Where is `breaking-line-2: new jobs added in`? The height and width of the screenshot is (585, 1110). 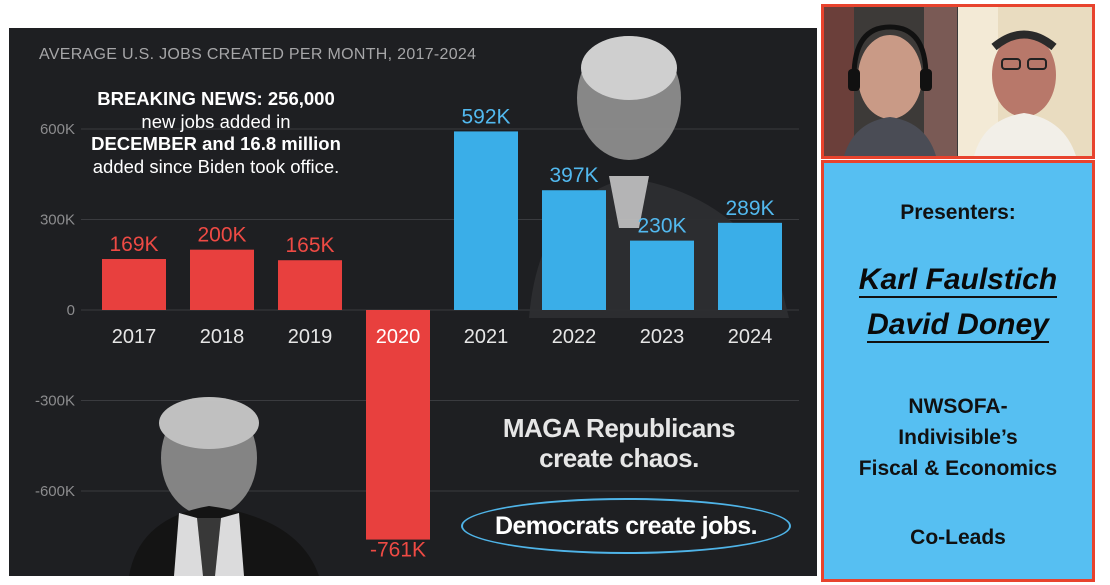 breaking-line-2: new jobs added in is located at coordinates (216, 121).